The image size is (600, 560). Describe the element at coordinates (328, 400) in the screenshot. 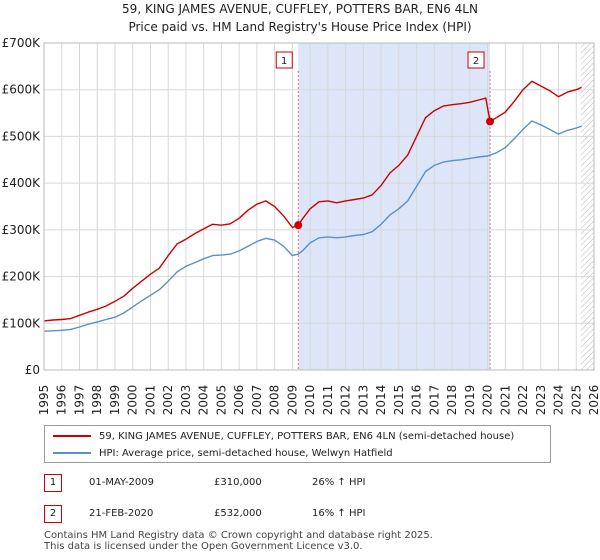

I see `x-tick-label: 2011` at that location.